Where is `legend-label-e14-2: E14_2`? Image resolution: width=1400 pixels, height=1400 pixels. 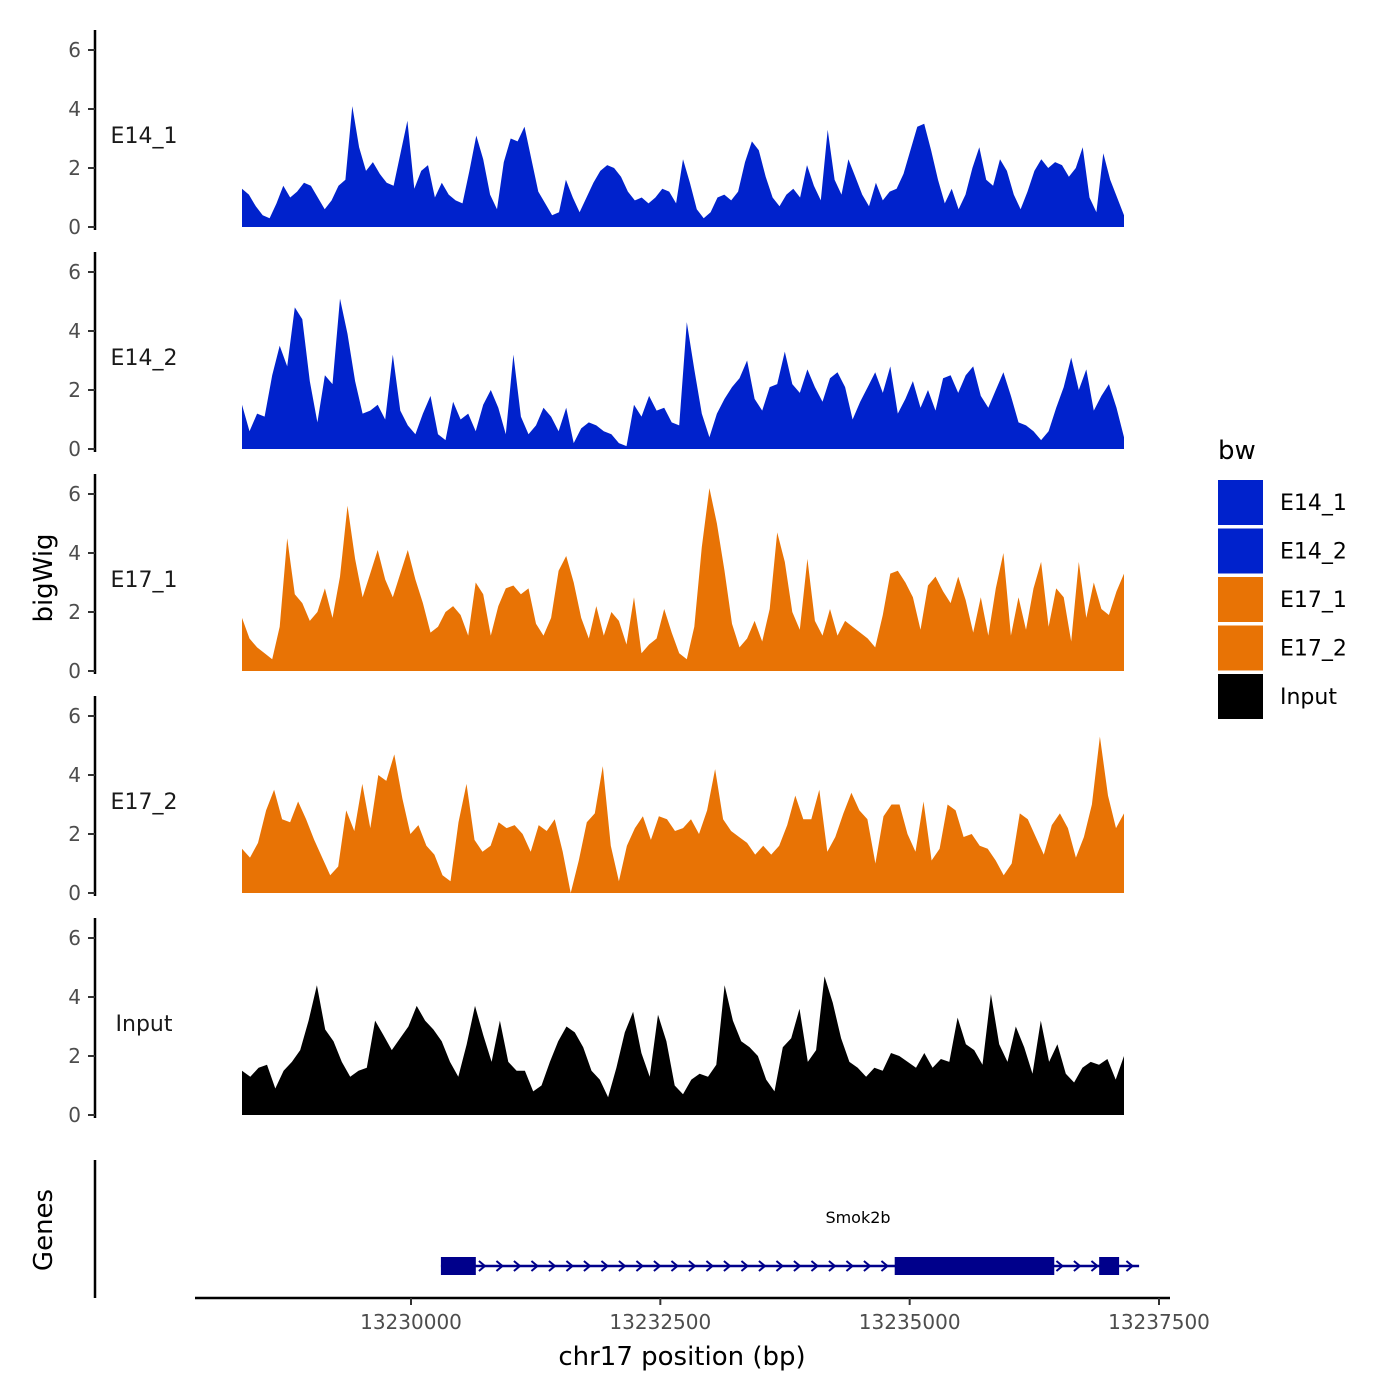
legend-label-e14-2: E14_2 is located at coordinates (1313, 552).